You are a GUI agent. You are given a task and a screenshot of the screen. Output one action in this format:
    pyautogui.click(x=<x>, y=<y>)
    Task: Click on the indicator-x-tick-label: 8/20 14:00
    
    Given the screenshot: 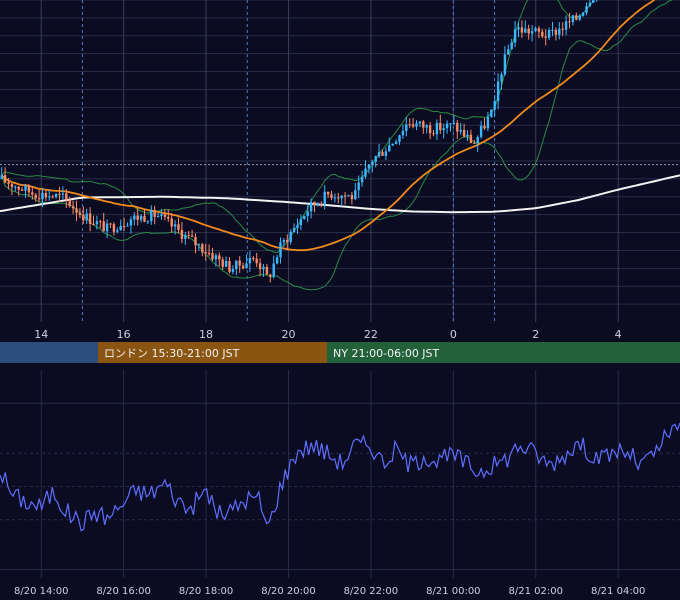 What is the action you would take?
    pyautogui.click(x=41, y=591)
    